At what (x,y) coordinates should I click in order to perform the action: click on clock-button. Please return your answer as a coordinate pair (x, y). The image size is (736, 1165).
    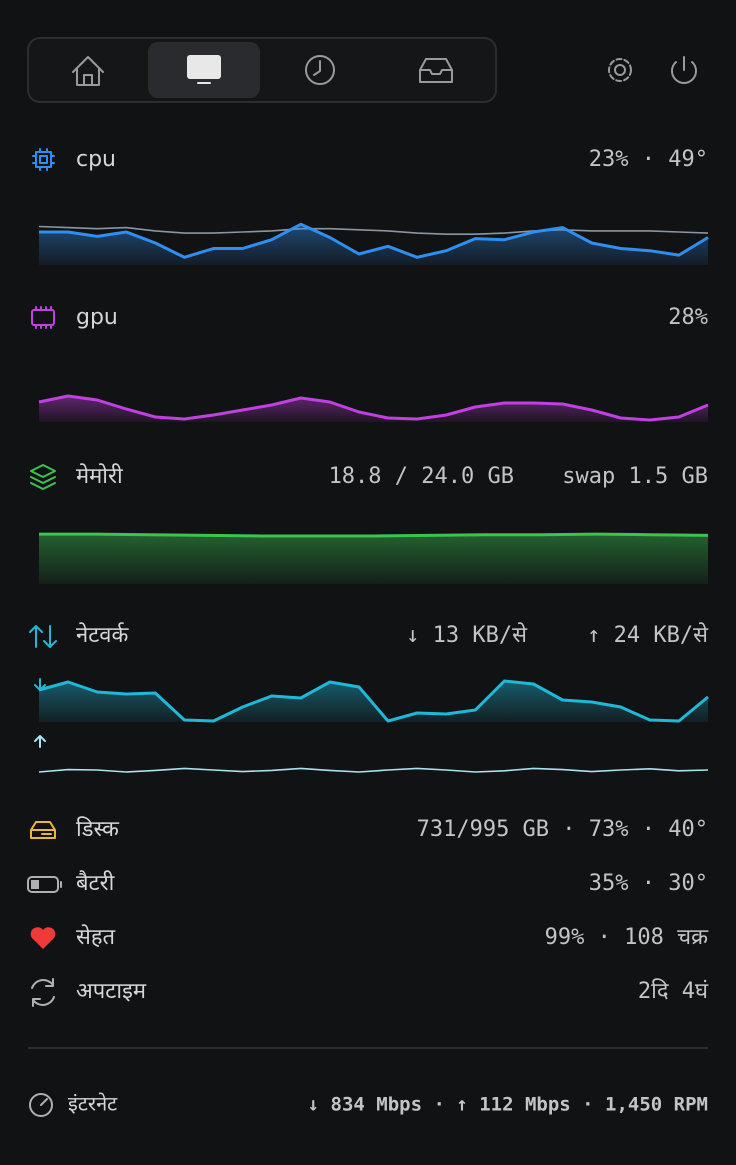
    Looking at the image, I should click on (320, 70).